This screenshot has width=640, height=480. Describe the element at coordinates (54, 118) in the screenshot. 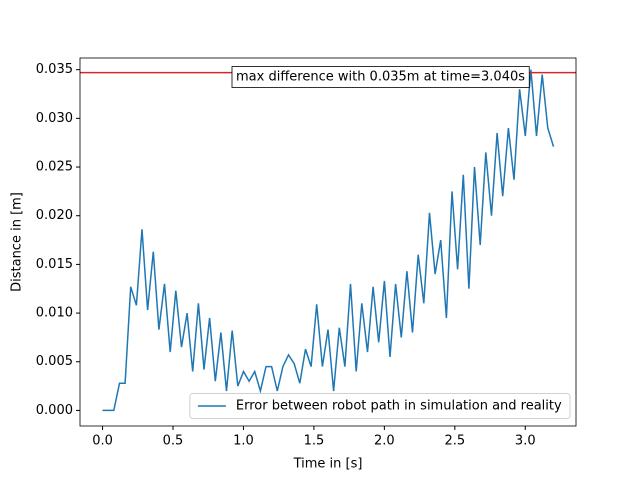

I see `y-tick-label: 0.030` at that location.